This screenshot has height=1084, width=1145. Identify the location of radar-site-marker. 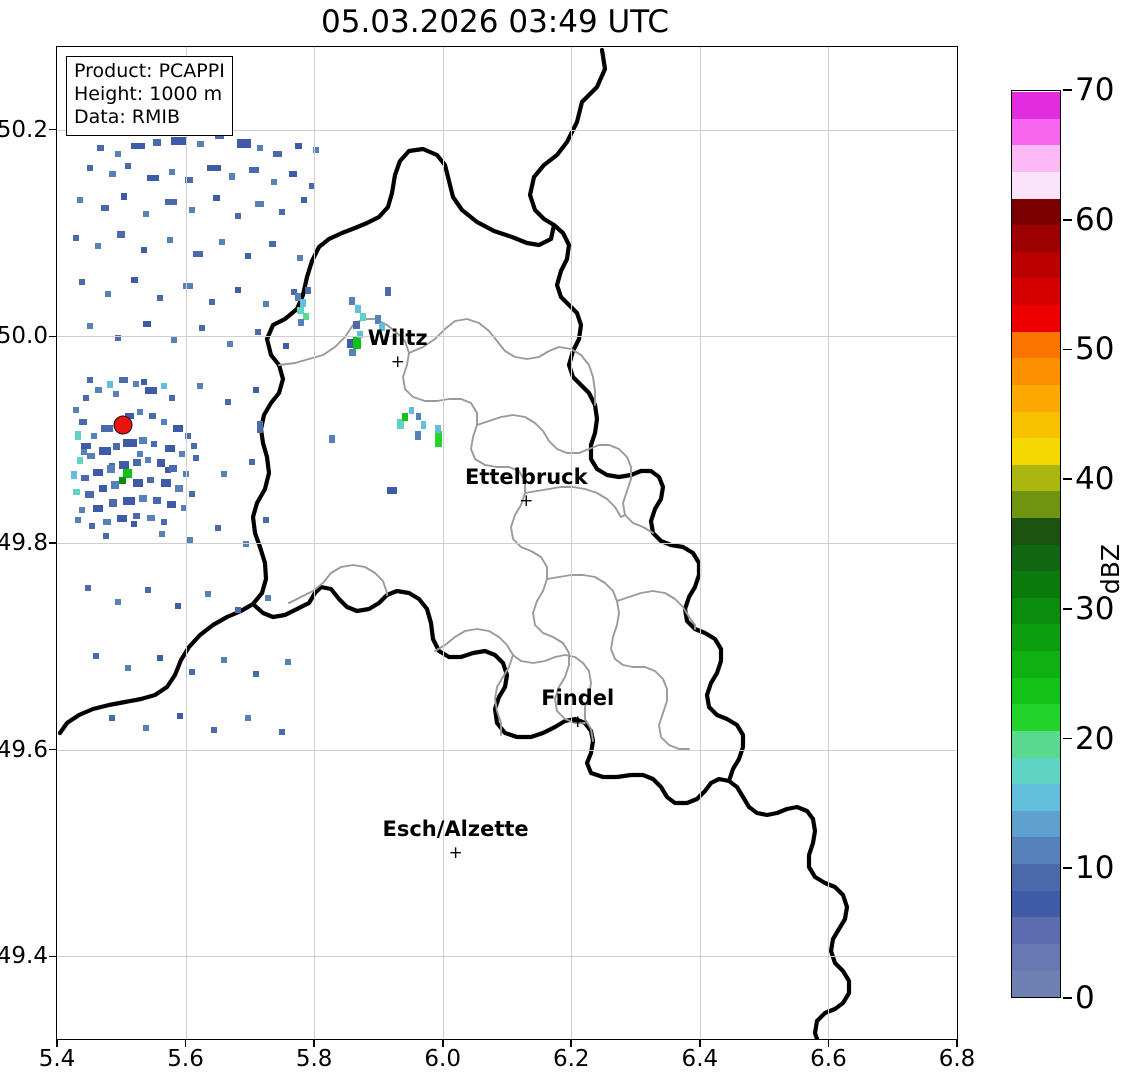
(123, 425).